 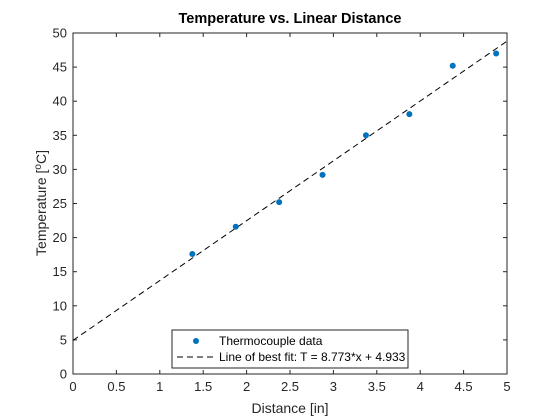 I want to click on legend-box, so click(x=290, y=349).